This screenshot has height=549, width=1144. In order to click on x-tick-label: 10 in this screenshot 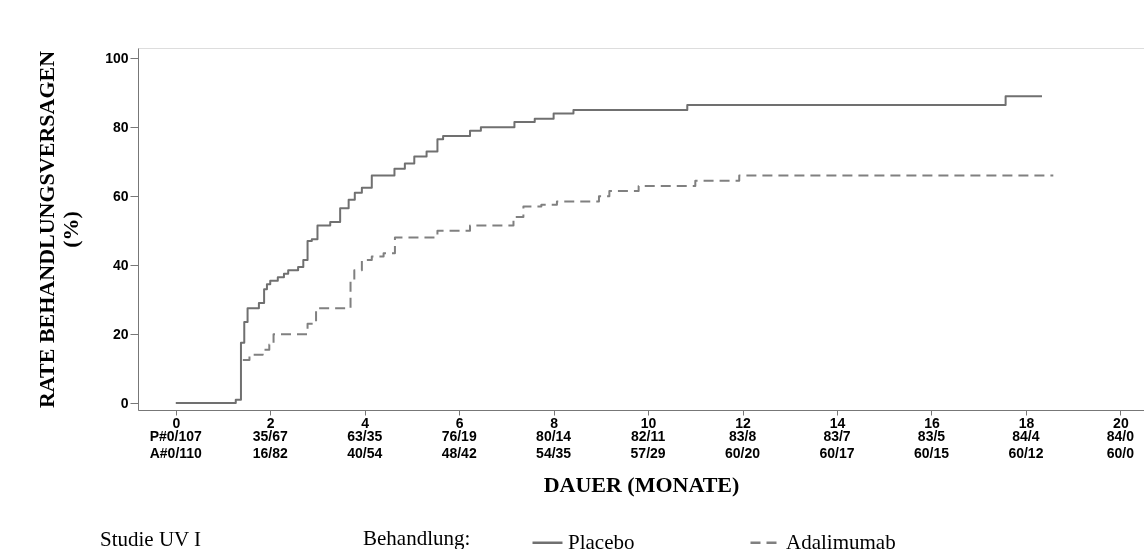, I will do `click(648, 422)`.